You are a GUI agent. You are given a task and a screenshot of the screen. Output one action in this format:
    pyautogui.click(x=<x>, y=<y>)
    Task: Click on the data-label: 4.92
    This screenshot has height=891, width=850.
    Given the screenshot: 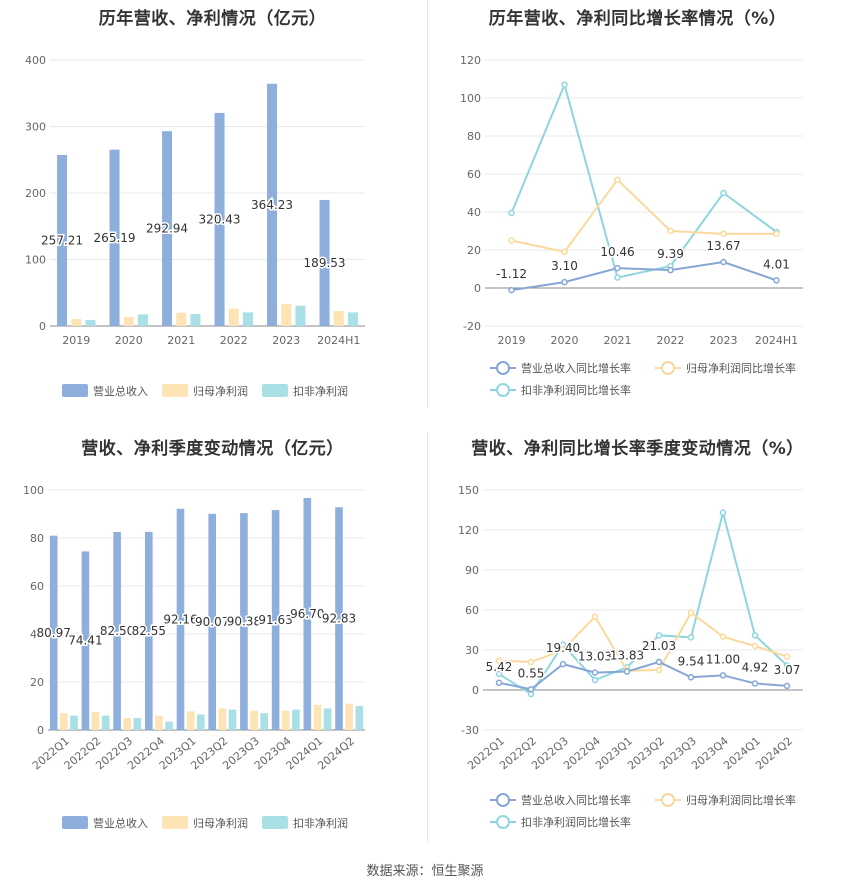 What is the action you would take?
    pyautogui.click(x=755, y=667)
    